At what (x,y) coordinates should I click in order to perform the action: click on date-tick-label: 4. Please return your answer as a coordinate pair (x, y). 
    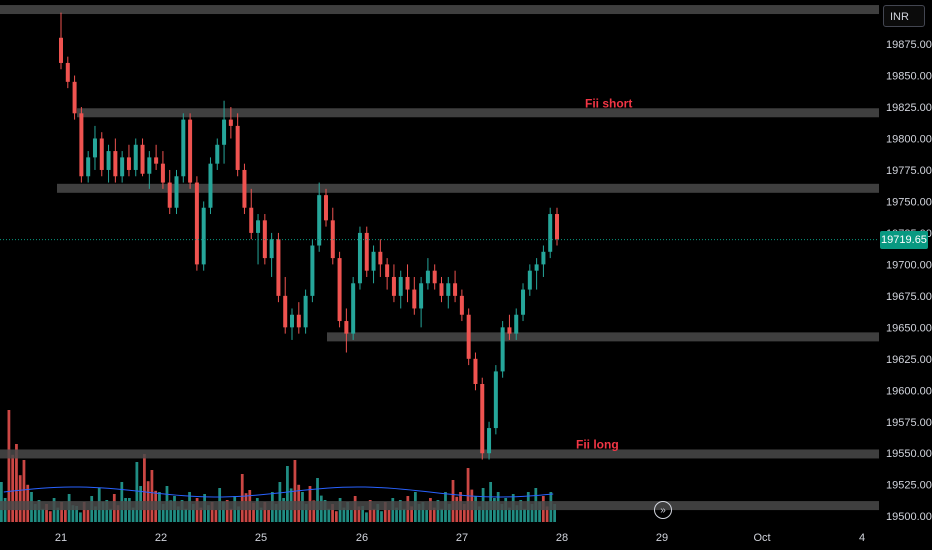
    Looking at the image, I should click on (862, 538).